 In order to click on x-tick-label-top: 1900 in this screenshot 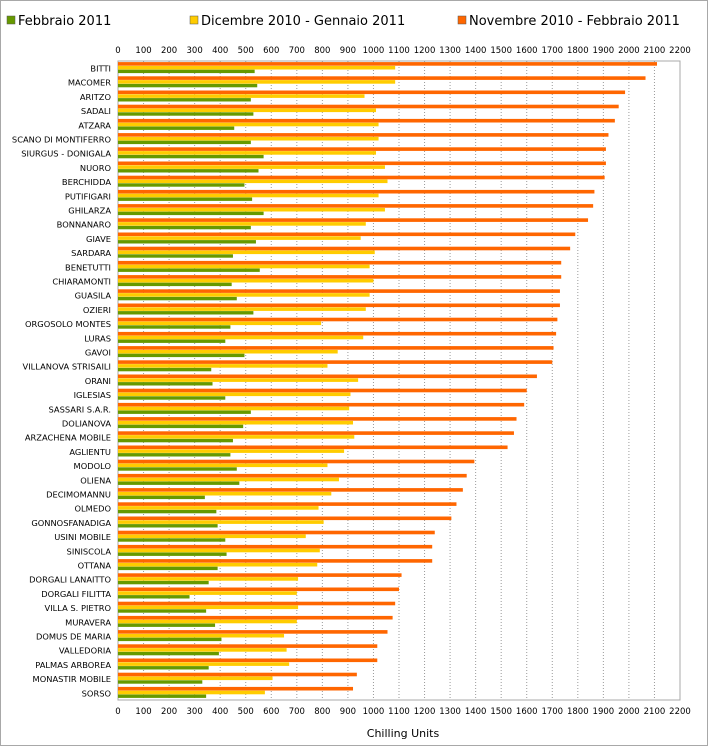, I will do `click(604, 51)`.